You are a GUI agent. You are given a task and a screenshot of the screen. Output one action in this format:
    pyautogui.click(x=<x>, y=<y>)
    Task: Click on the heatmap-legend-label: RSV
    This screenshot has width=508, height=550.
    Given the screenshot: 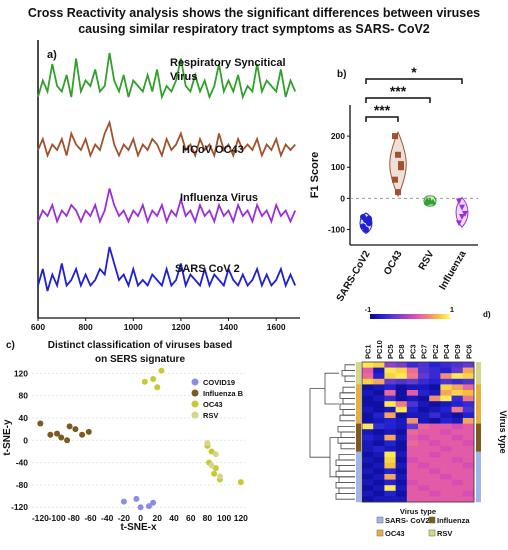 What is the action you would take?
    pyautogui.click(x=444, y=533)
    